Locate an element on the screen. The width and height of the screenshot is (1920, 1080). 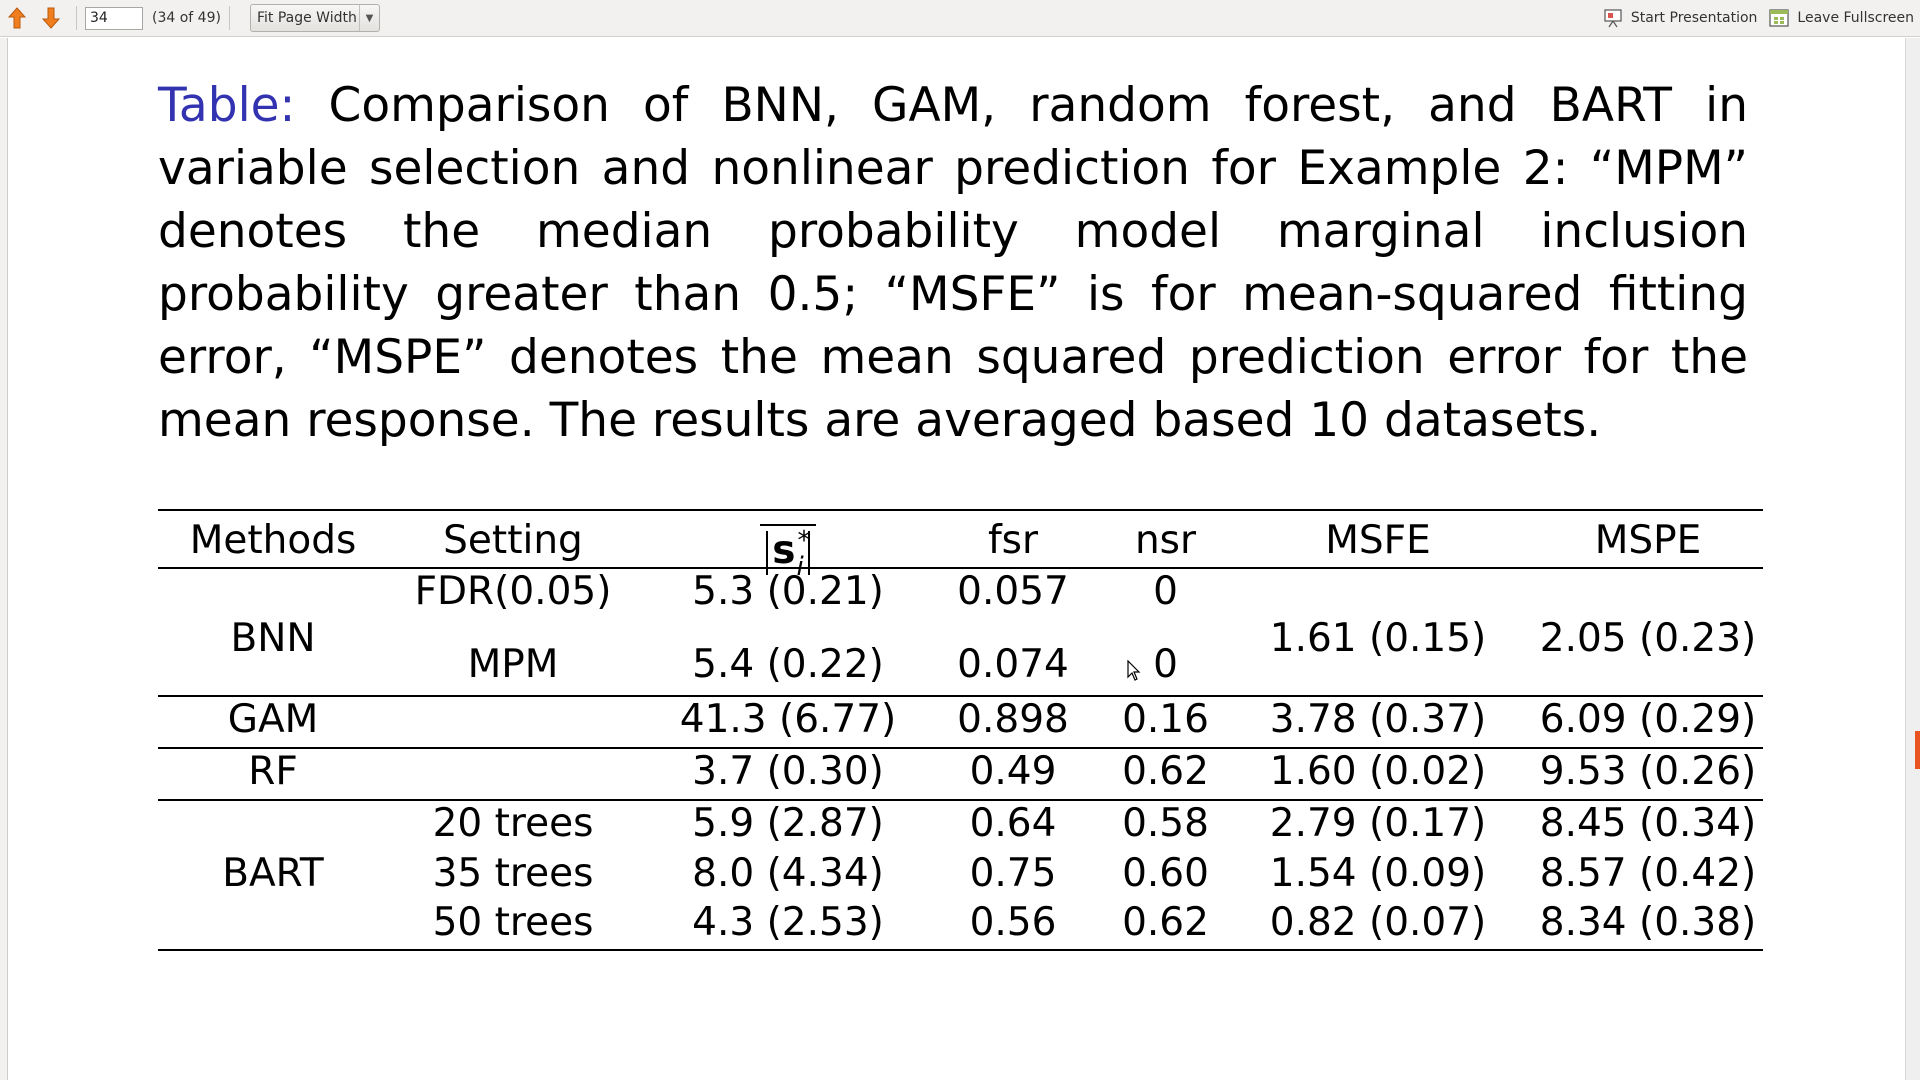
header-fsr: fsr is located at coordinates (1013, 540).